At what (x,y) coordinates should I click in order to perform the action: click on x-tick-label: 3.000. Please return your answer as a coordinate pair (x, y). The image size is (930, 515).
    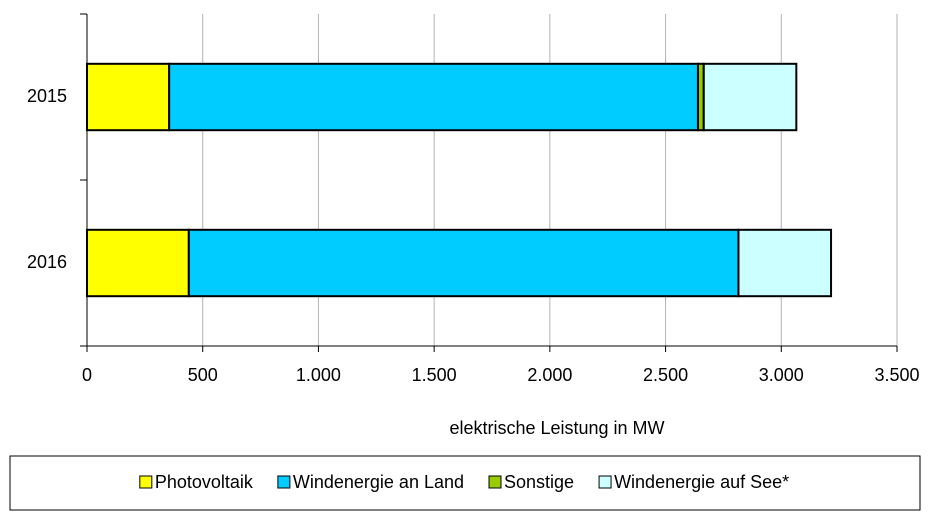
    Looking at the image, I should click on (781, 375).